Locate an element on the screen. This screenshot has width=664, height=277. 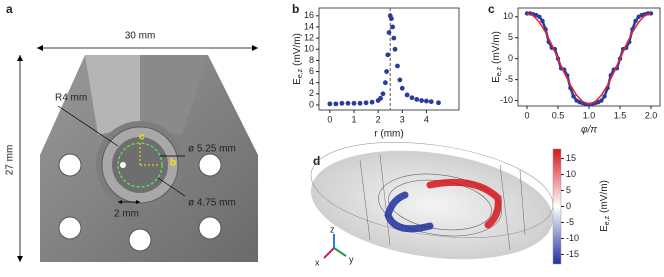
marker-label: b is located at coordinates (173, 163).